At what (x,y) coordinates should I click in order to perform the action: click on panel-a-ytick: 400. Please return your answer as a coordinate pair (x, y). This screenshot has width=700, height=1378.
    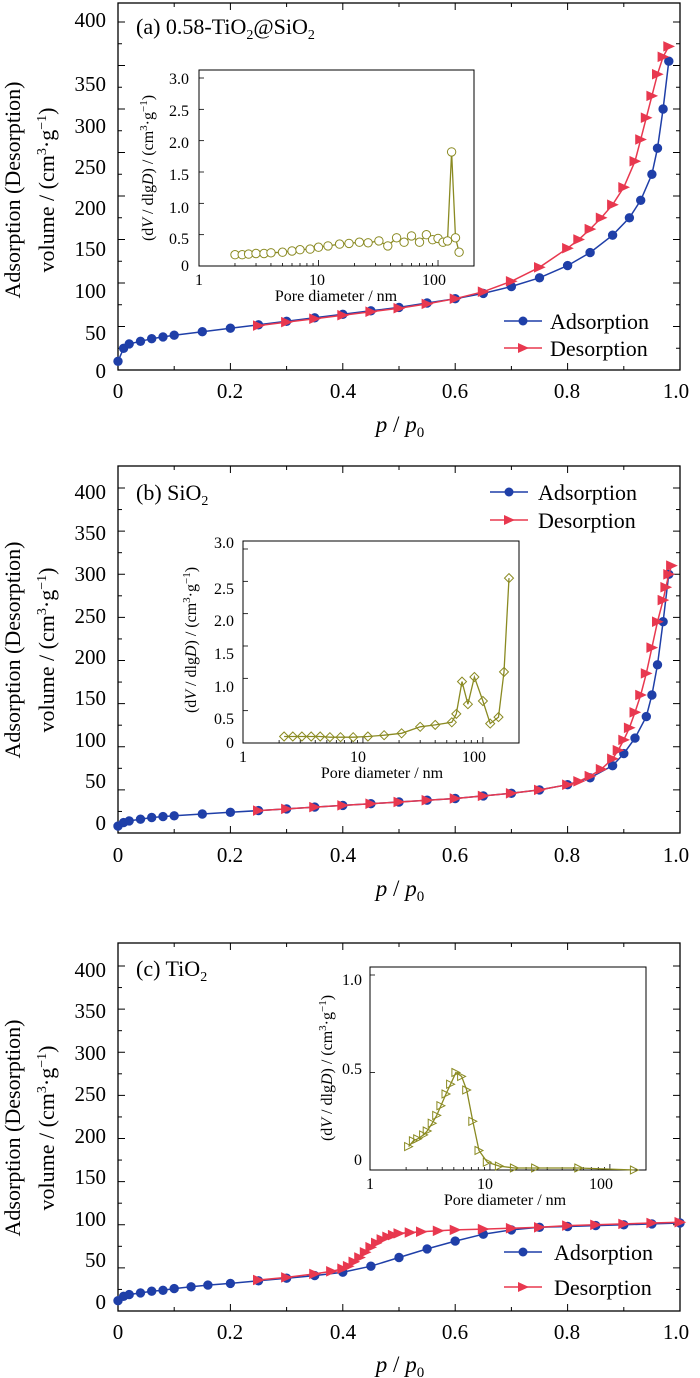
    Looking at the image, I should click on (91, 20).